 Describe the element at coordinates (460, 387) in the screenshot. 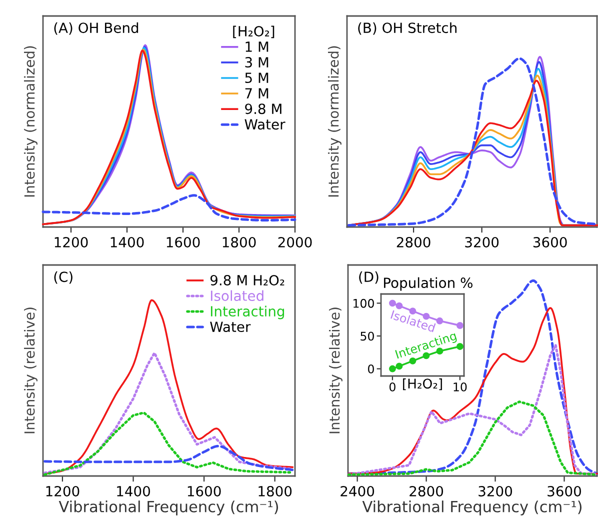

I see `x-tick-label: 10` at that location.